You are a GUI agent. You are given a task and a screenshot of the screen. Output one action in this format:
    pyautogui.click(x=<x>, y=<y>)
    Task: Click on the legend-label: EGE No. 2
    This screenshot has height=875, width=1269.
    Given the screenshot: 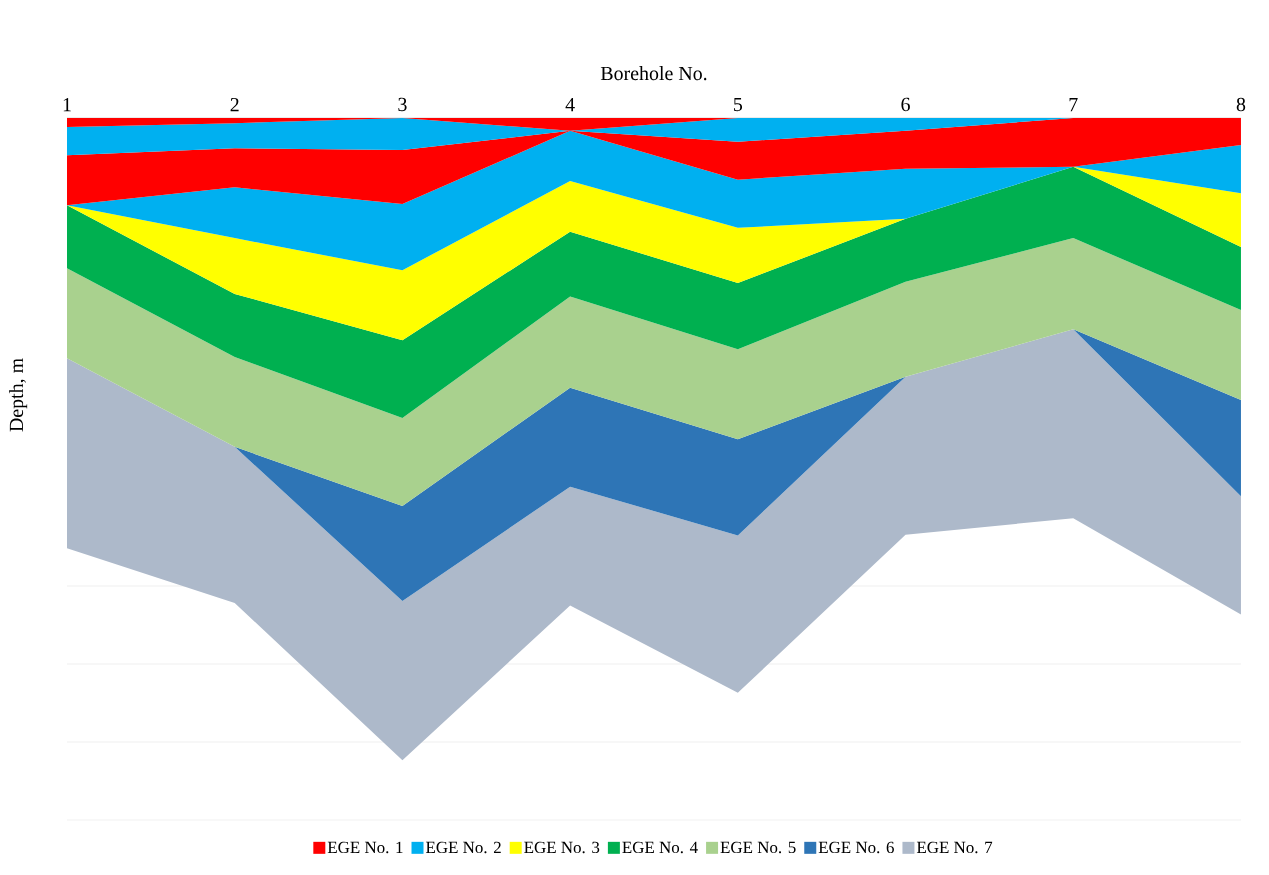 What is the action you would take?
    pyautogui.click(x=463, y=847)
    